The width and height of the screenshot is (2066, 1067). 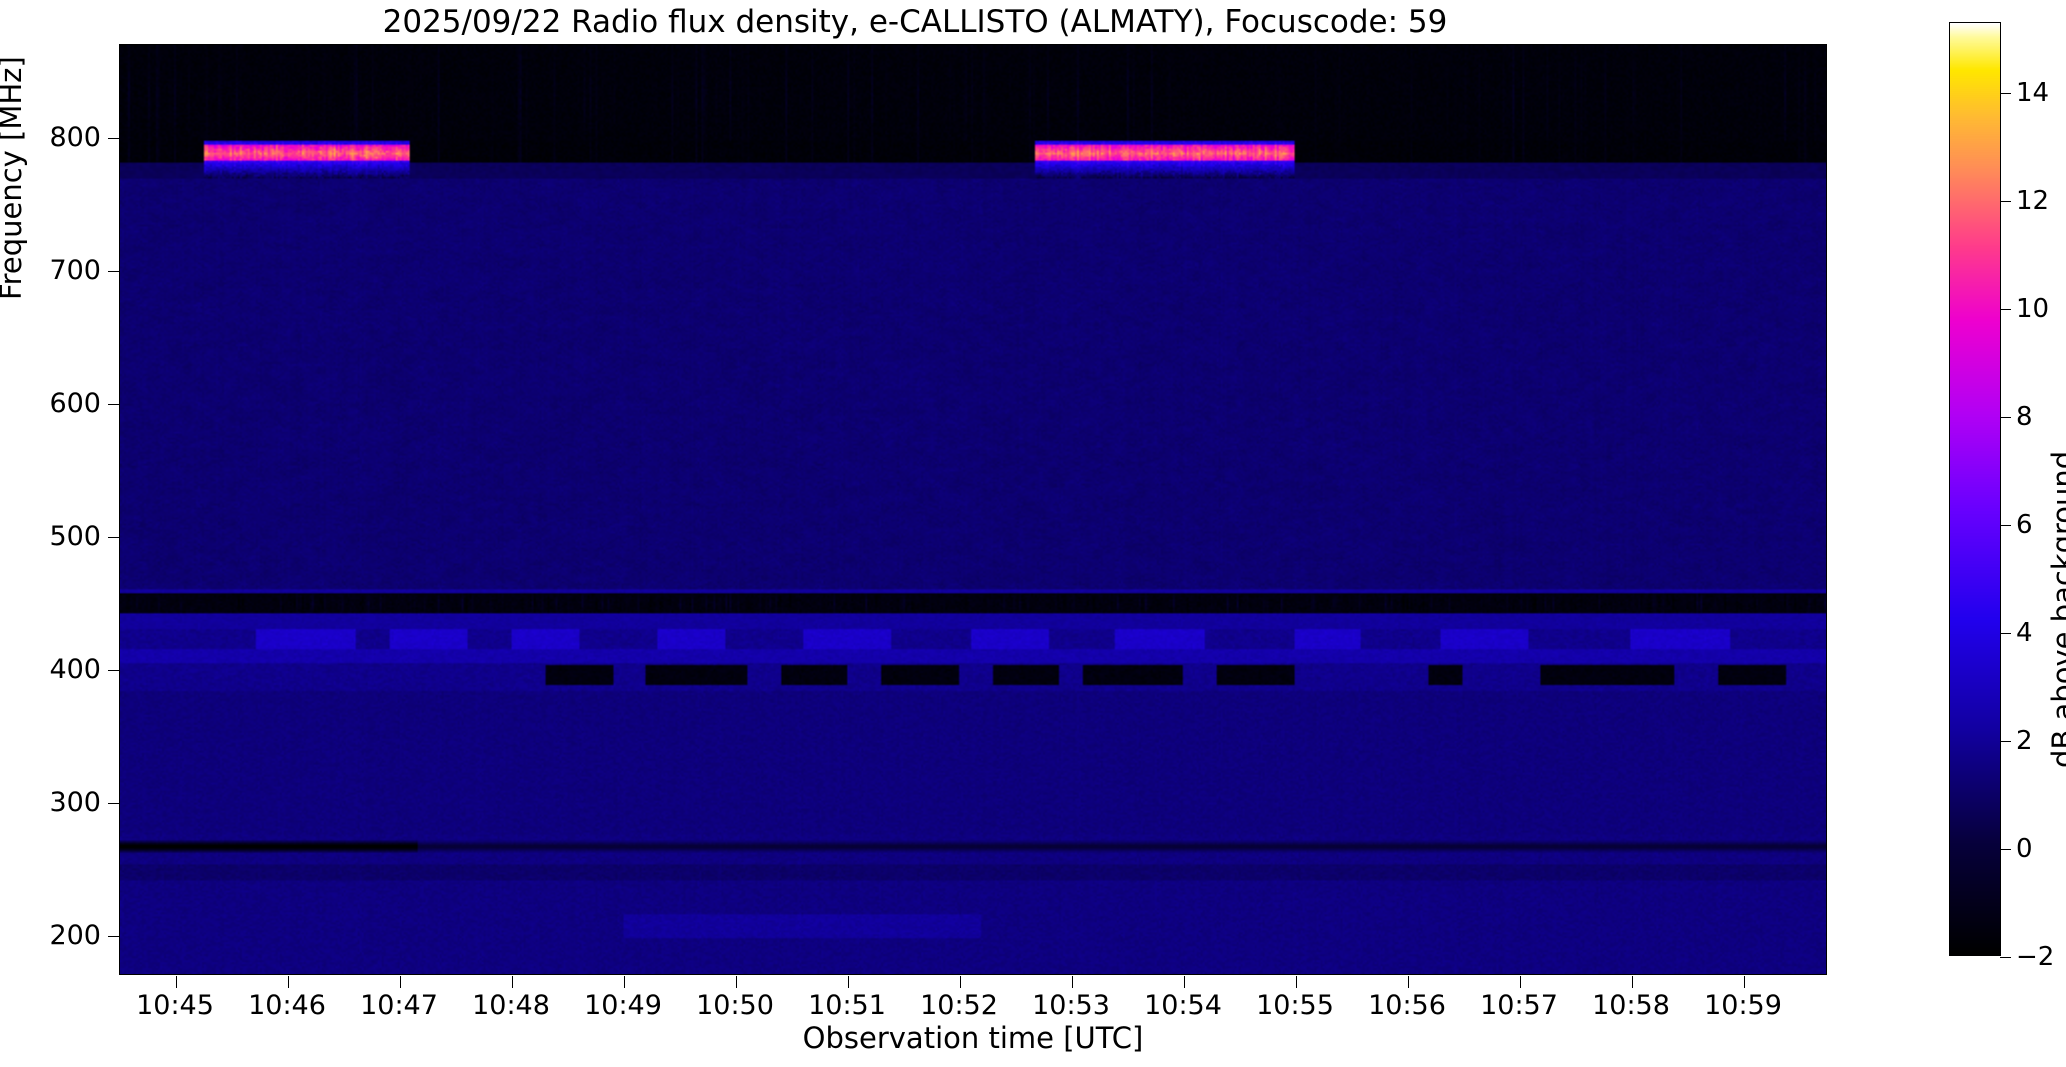 What do you see at coordinates (973, 1038) in the screenshot?
I see `x-axis-label: Observation time [UTC]` at bounding box center [973, 1038].